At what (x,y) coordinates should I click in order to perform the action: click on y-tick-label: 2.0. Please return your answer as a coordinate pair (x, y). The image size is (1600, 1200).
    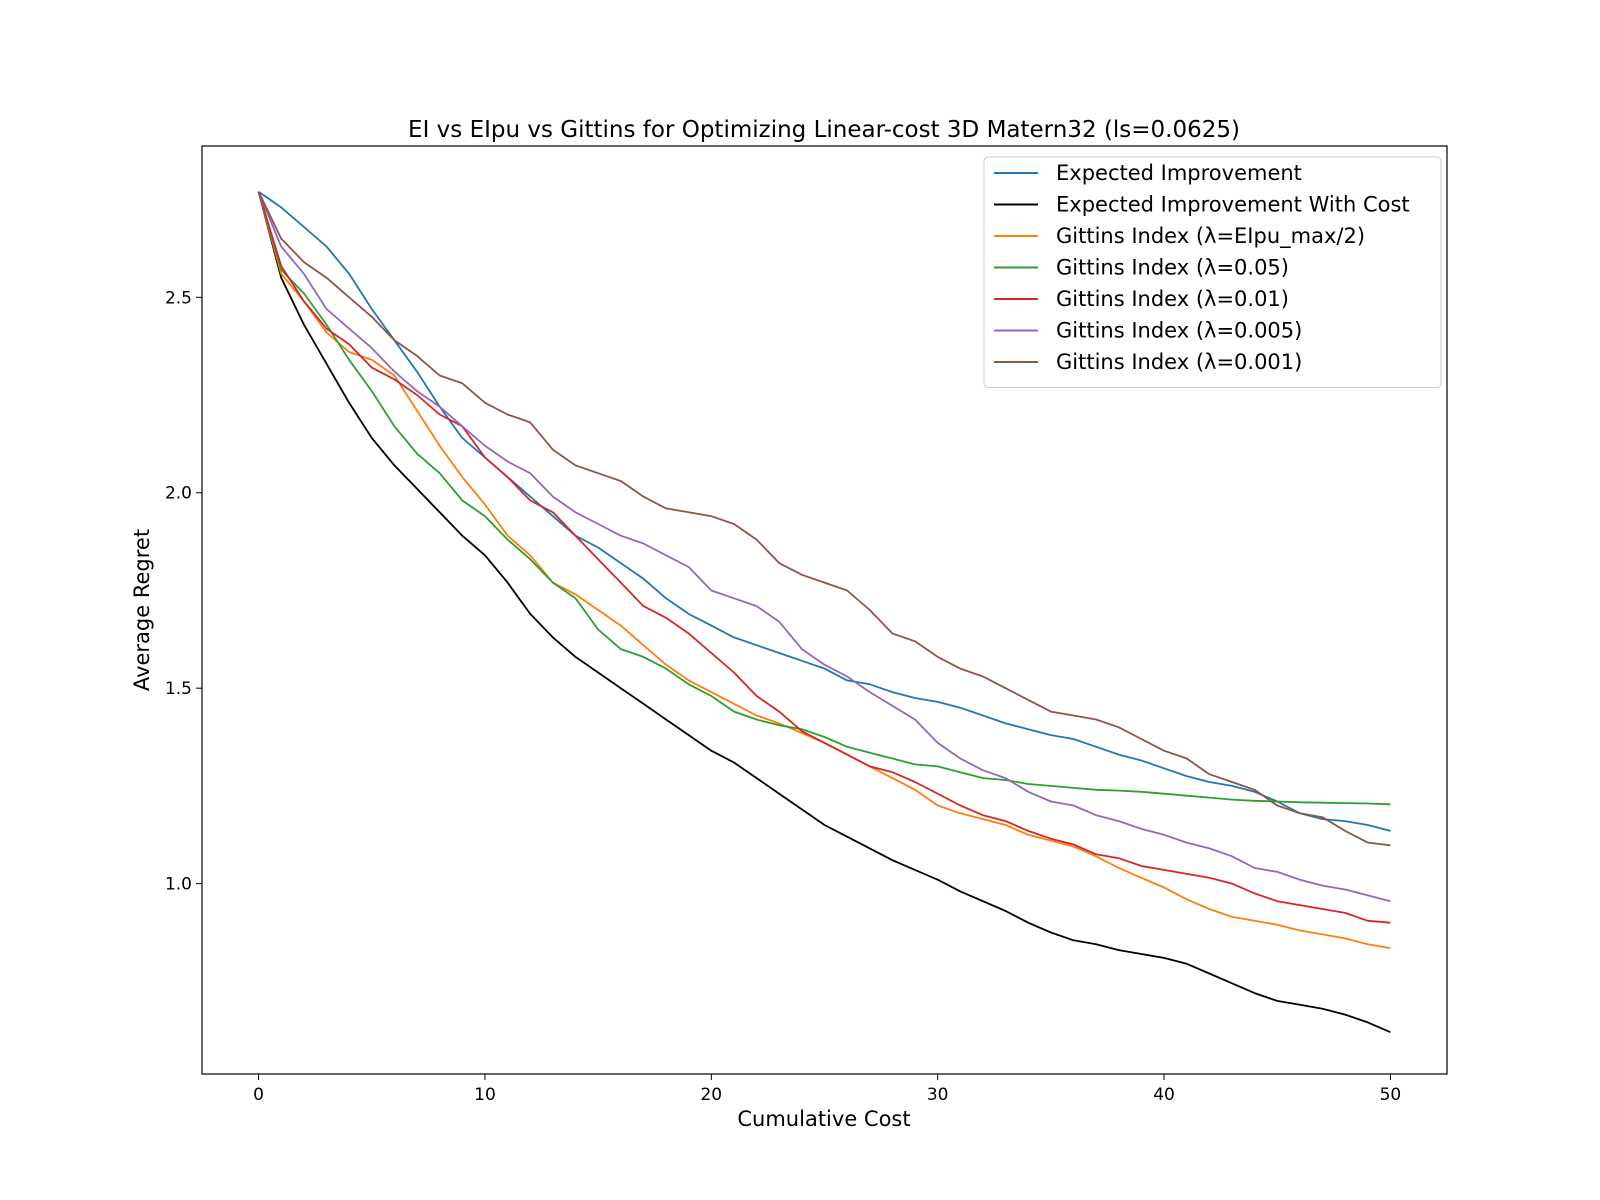
    Looking at the image, I should click on (178, 494).